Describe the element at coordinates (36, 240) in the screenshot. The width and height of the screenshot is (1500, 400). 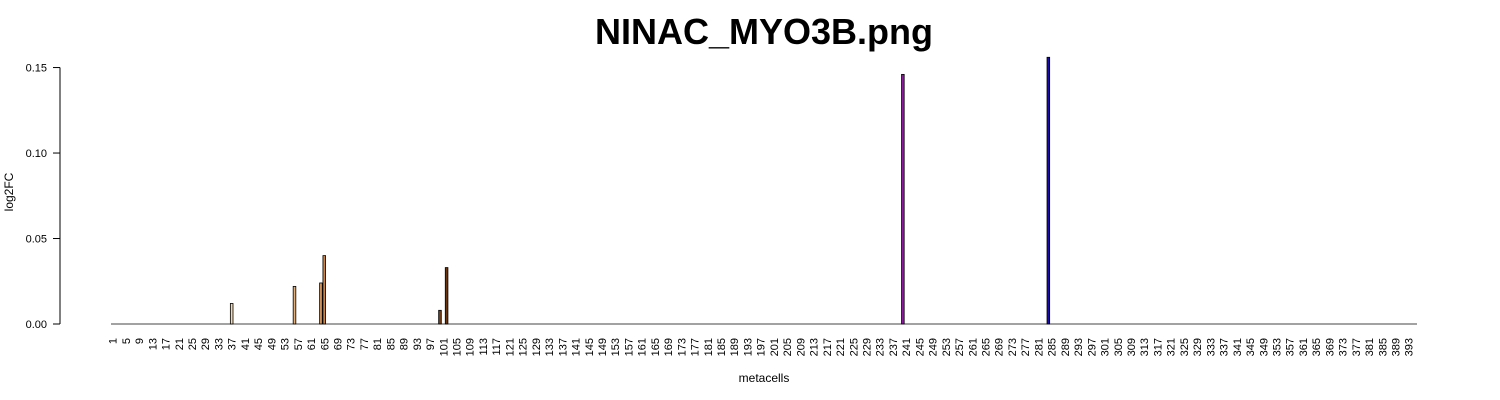
I see `y-tick-label: 0.05` at that location.